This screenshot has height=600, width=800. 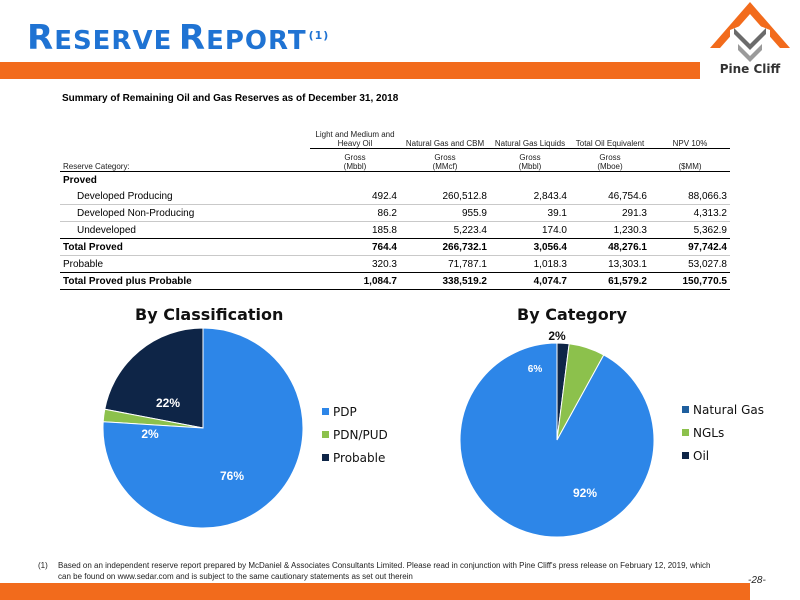 What do you see at coordinates (355, 264) in the screenshot?
I see `cell: 320.3` at bounding box center [355, 264].